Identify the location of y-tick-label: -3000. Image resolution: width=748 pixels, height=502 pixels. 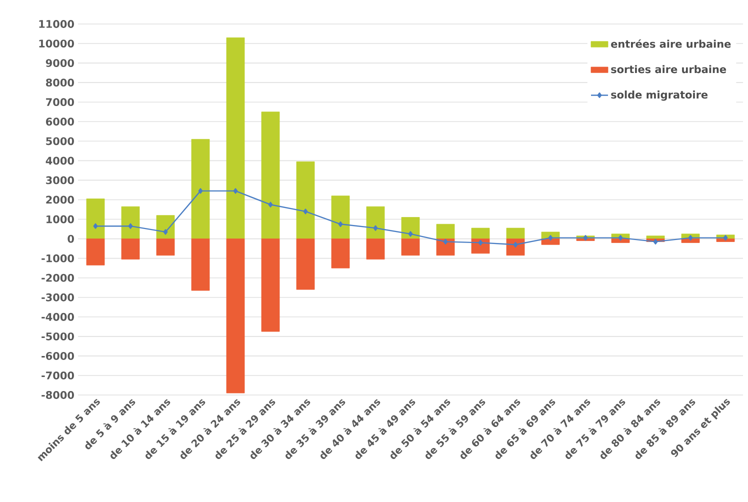
(58, 297).